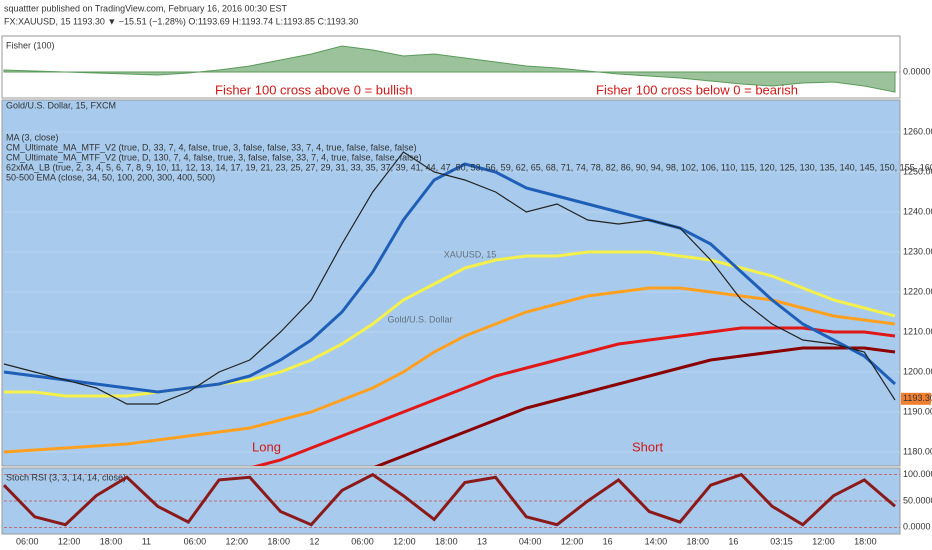  I want to click on y-tick-label: 1180.00, so click(917, 451).